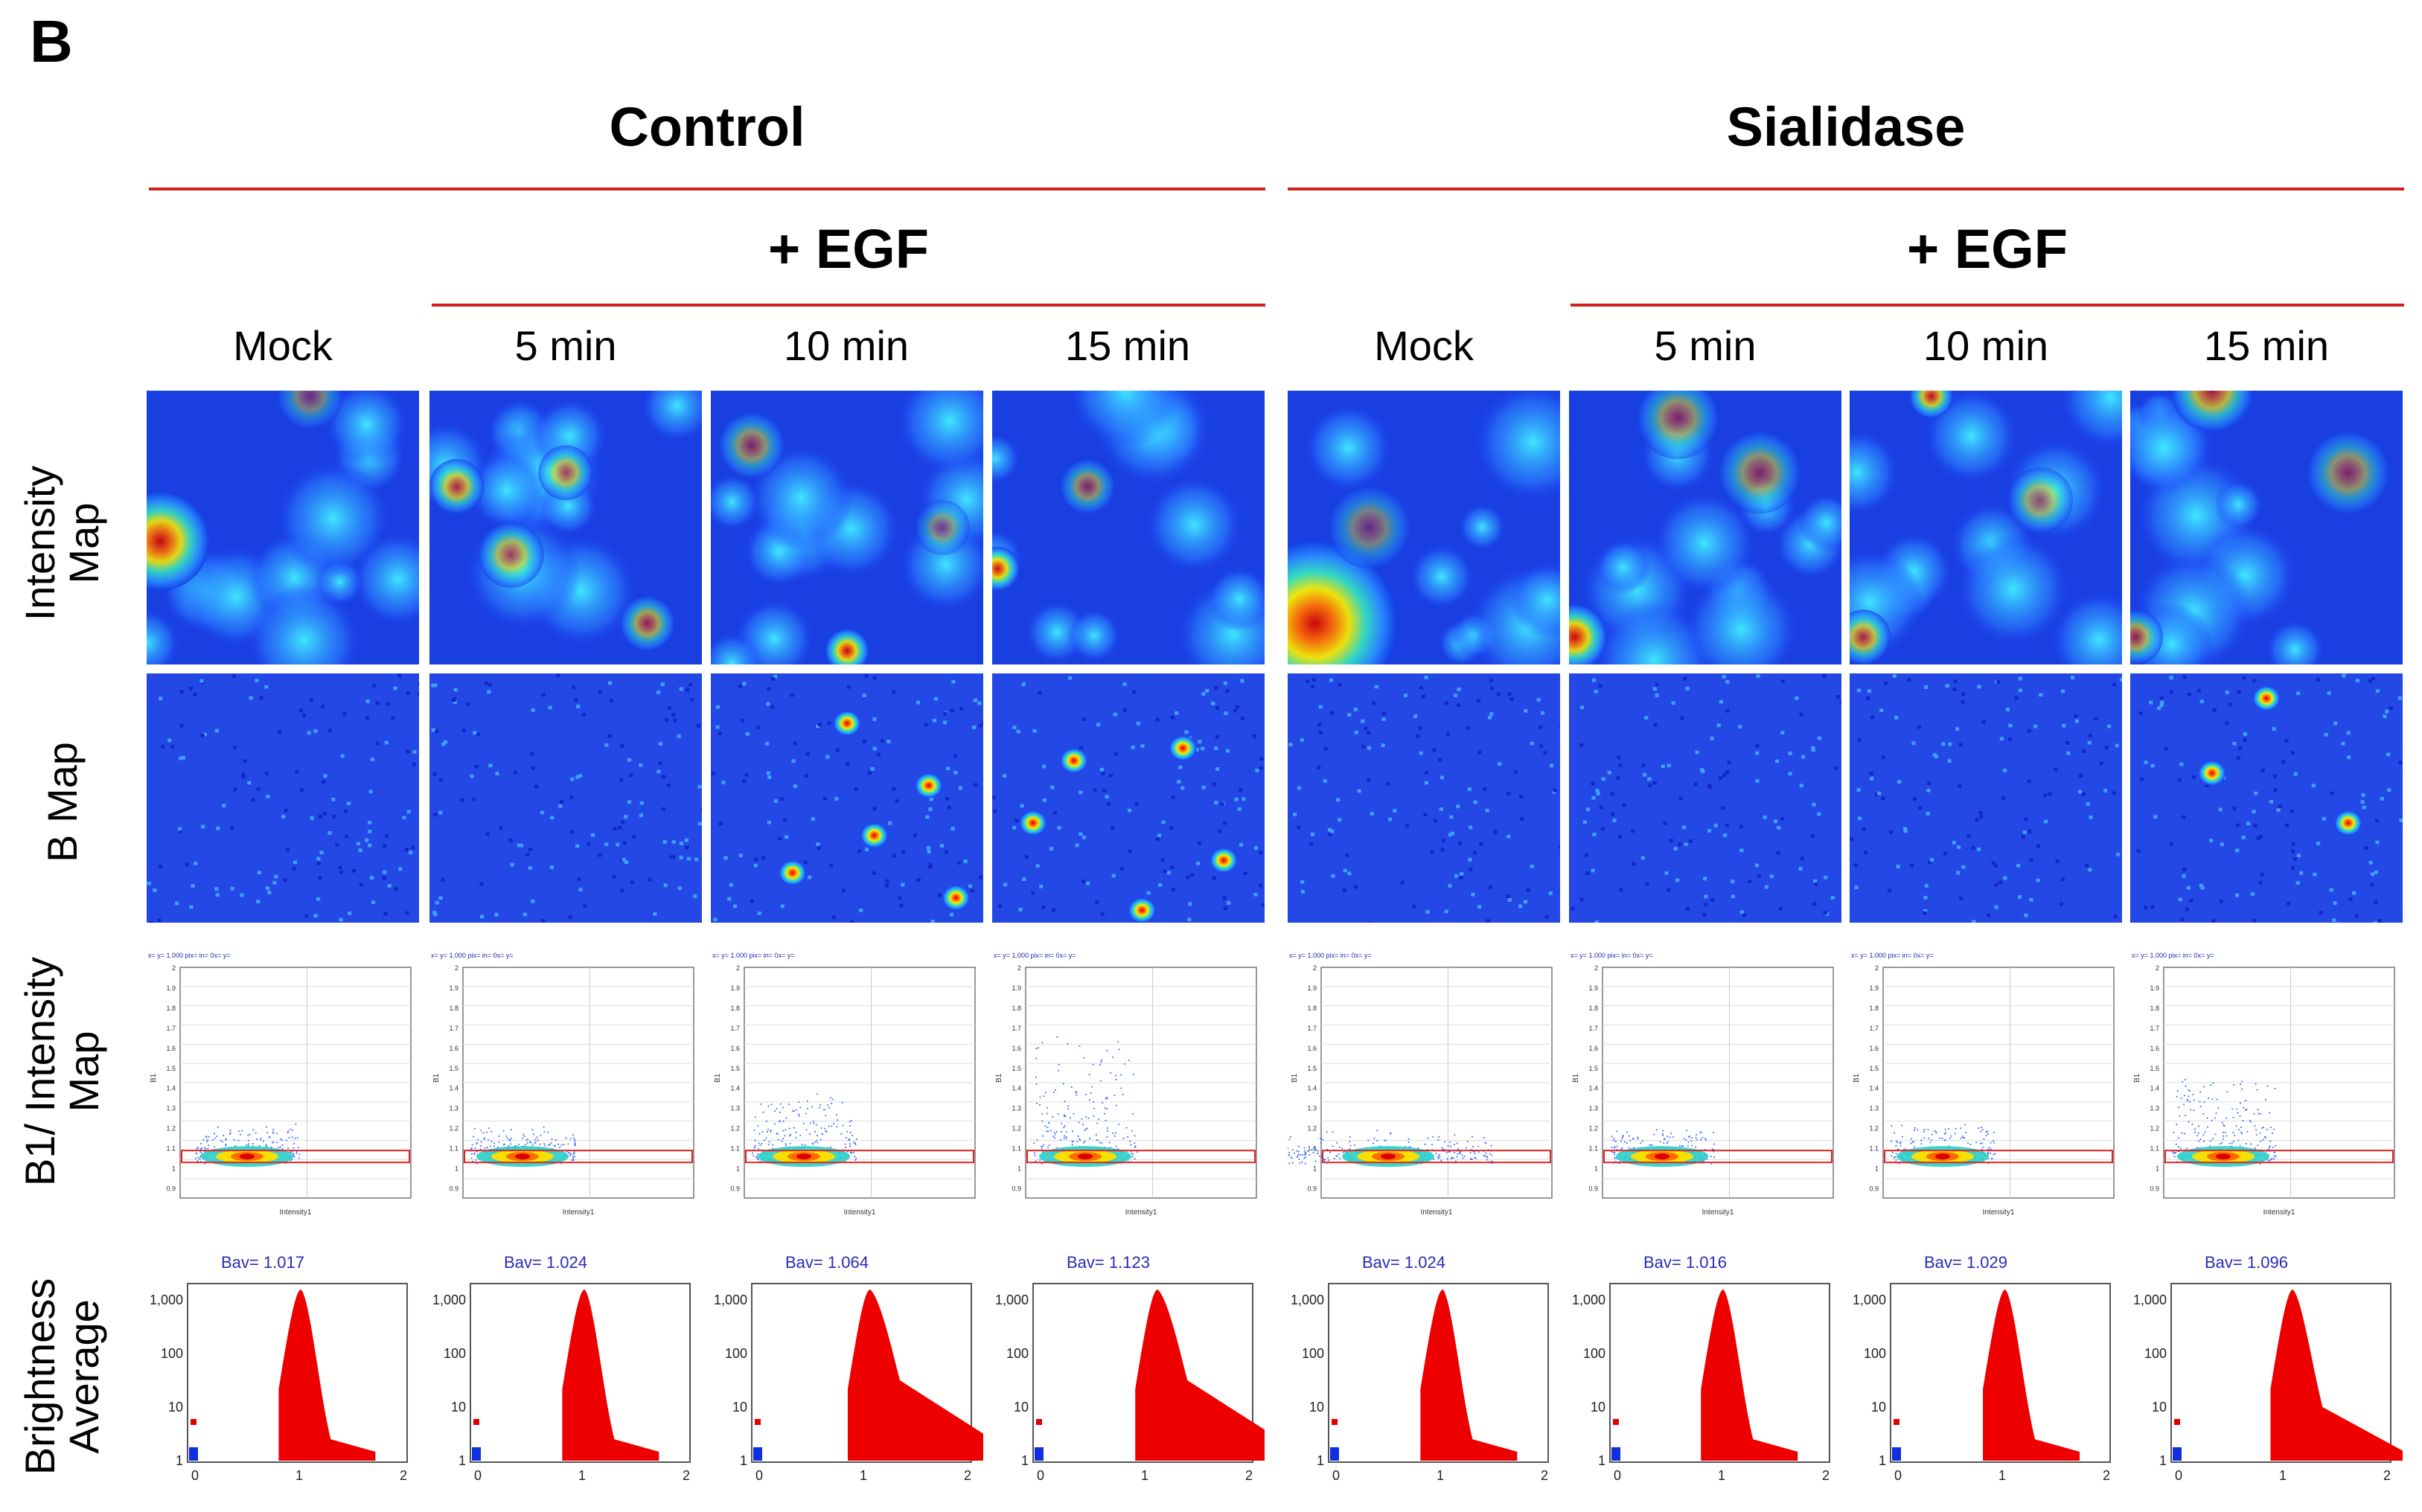 The height and width of the screenshot is (1512, 2422). I want to click on hist-ytick: 1, so click(2163, 1460).